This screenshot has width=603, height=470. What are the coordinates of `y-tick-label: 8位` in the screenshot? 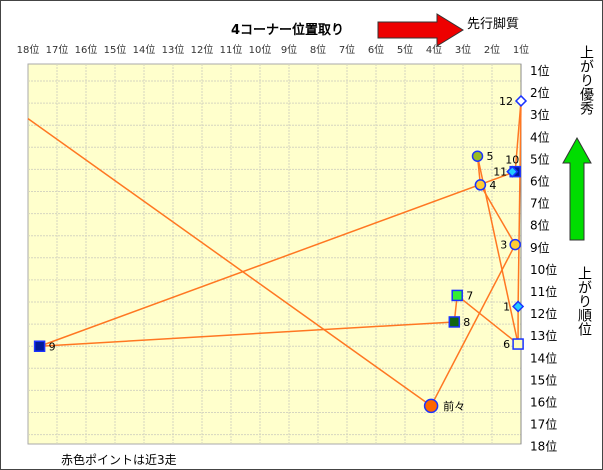 It's located at (540, 225).